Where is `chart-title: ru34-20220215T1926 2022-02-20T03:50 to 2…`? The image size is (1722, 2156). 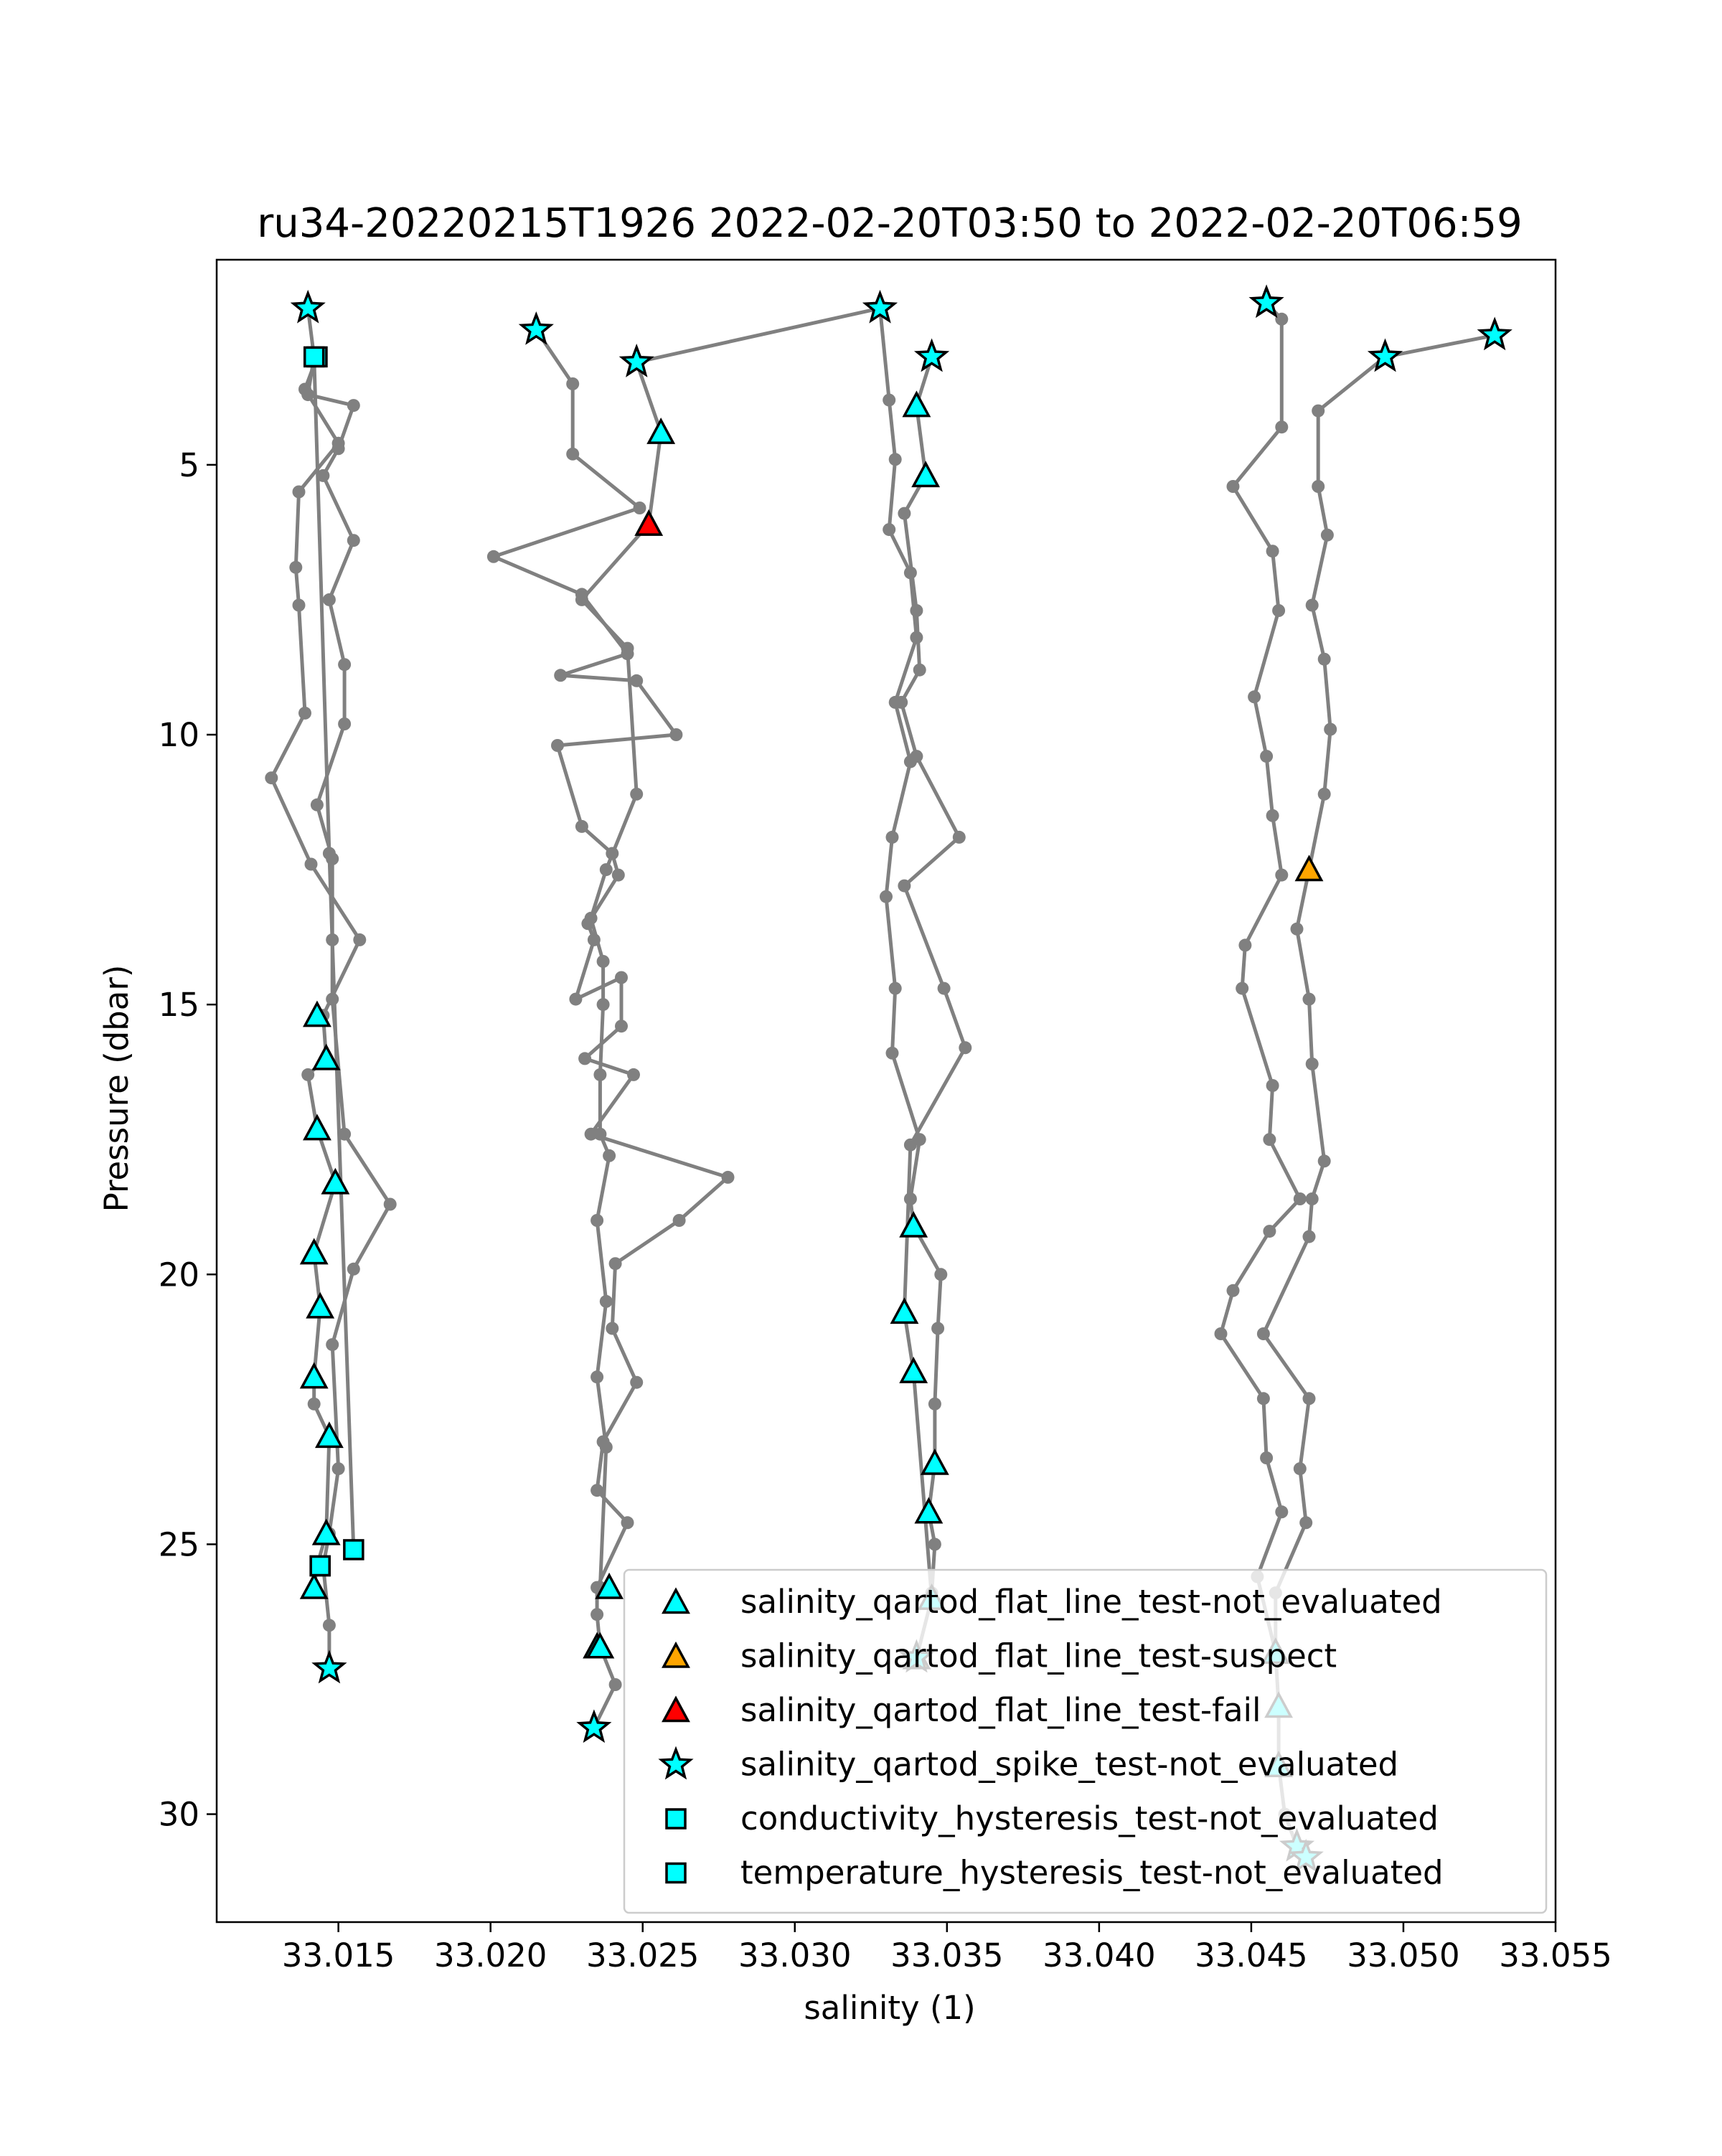 chart-title: ru34-20220215T1926 2022-02-20T03:50 to 2… is located at coordinates (890, 224).